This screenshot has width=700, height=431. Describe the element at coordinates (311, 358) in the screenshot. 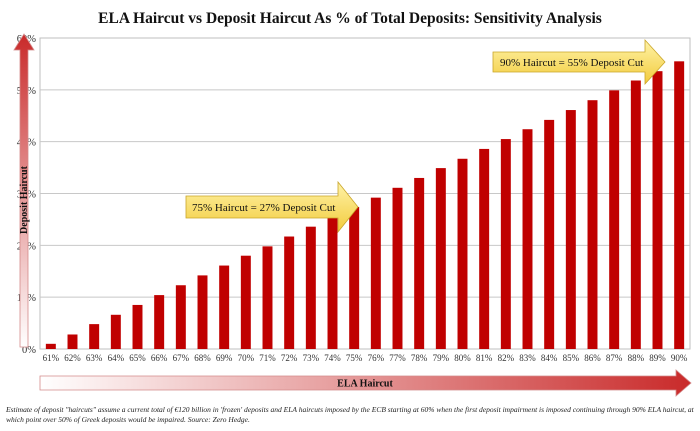

I see `x-tick-label: 73%` at that location.